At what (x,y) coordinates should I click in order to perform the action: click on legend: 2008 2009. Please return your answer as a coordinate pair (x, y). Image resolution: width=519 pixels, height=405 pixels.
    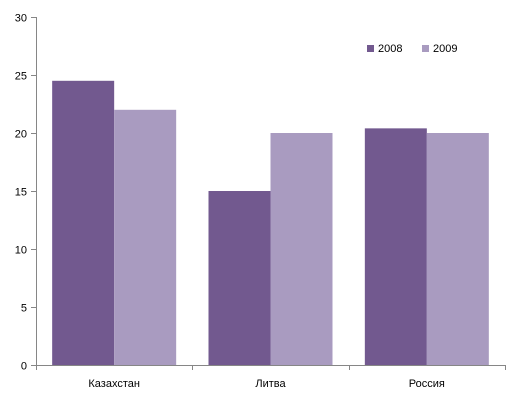
    Looking at the image, I should click on (412, 49).